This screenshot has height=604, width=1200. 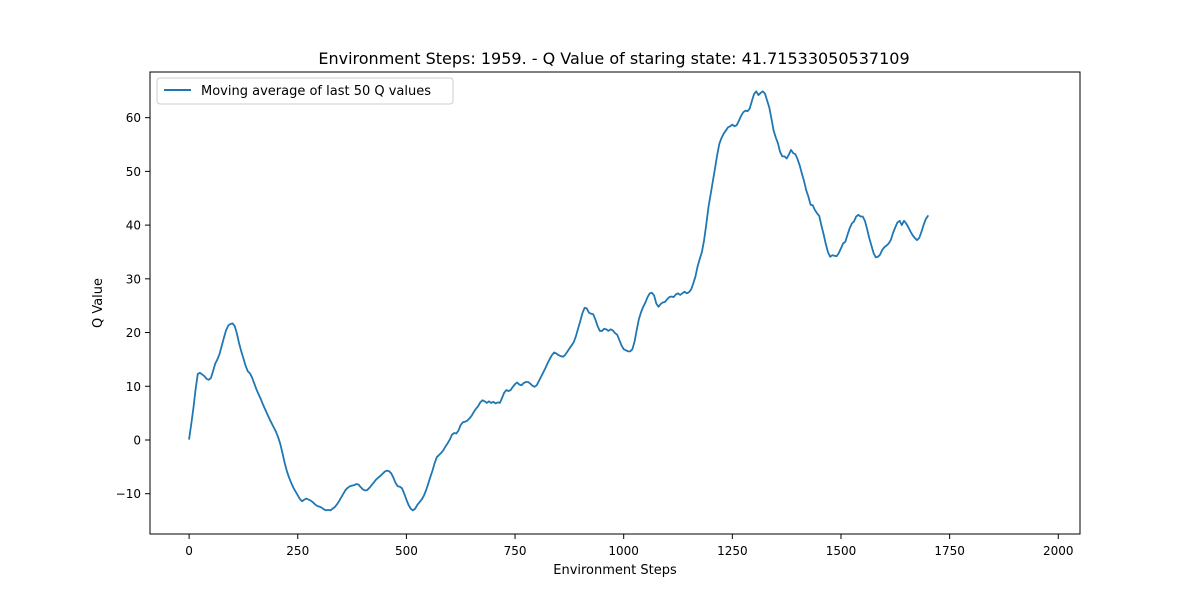 I want to click on x-tick-label: 500, so click(x=406, y=551).